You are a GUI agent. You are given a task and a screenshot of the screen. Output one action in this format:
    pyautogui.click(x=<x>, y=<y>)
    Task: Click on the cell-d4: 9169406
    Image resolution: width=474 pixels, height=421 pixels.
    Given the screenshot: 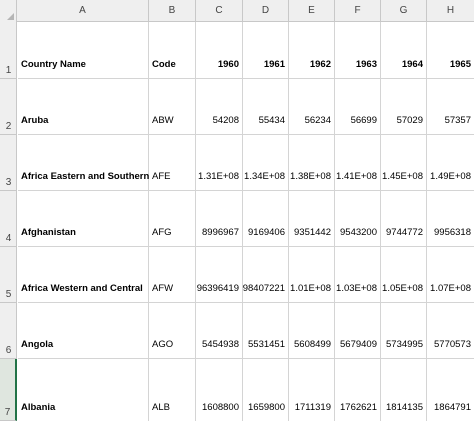 What is the action you would take?
    pyautogui.click(x=266, y=218)
    